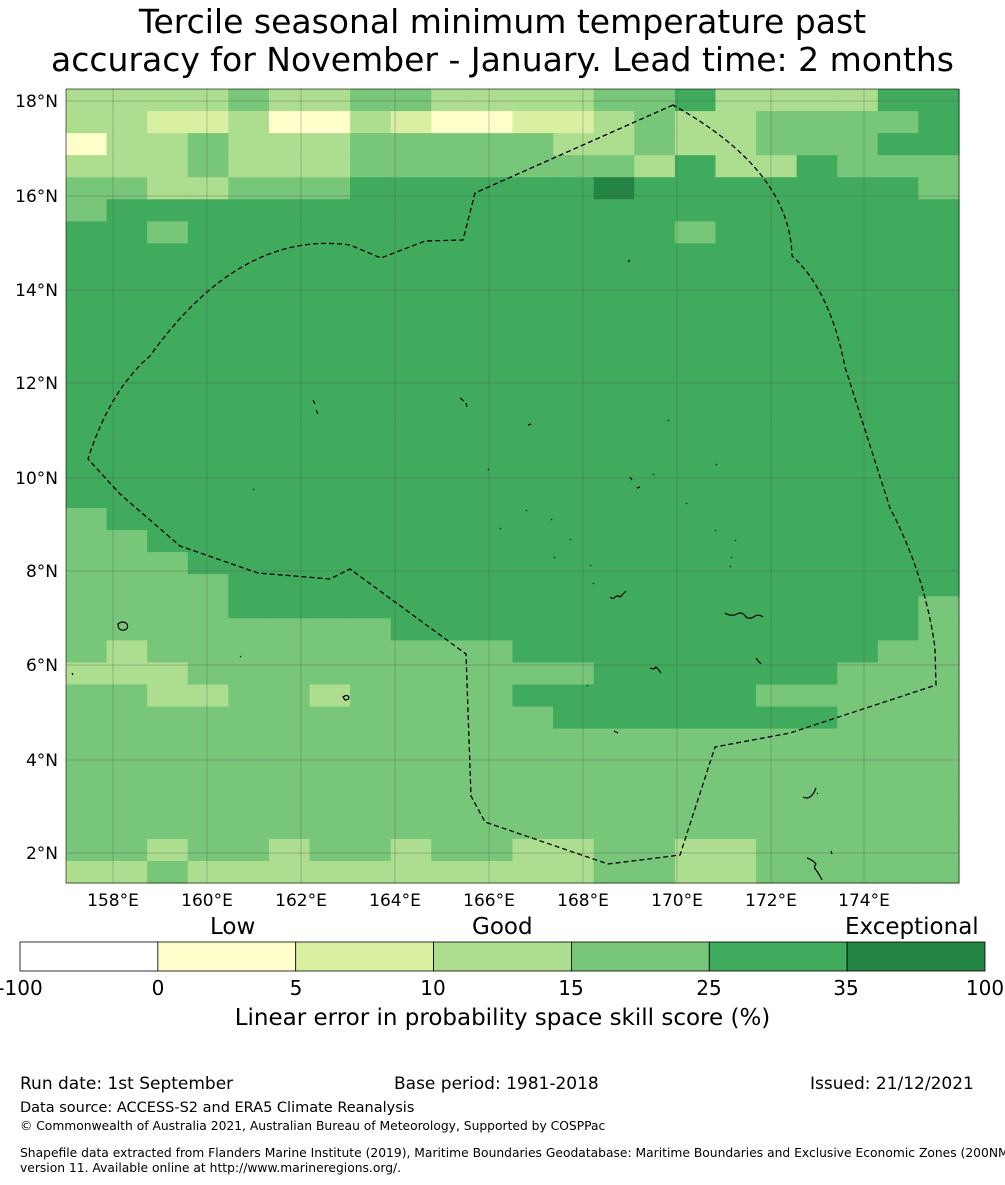 The height and width of the screenshot is (1185, 1005). Describe the element at coordinates (36, 291) in the screenshot. I see `latitude-tick-label: 14°N` at that location.